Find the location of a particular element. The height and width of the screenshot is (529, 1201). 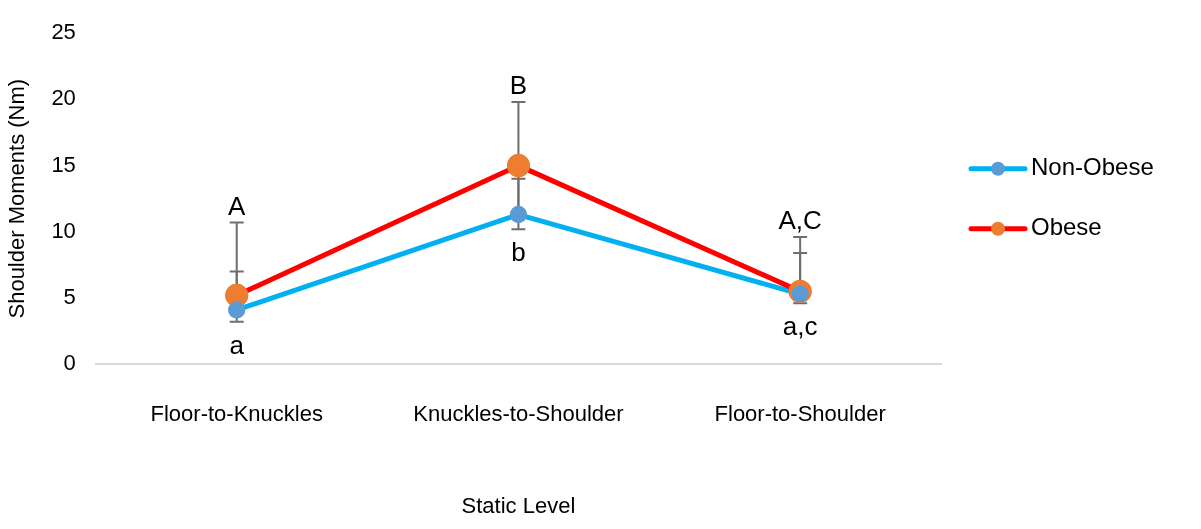

y-tick-label: 15 is located at coordinates (63, 164).